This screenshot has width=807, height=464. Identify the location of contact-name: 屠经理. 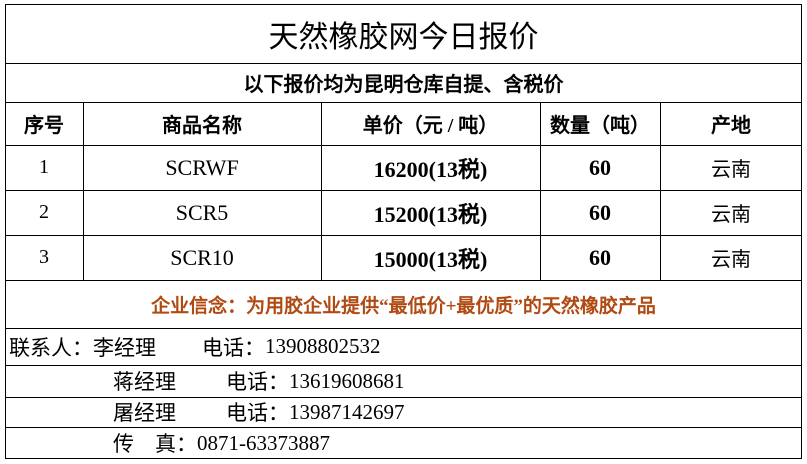
(144, 413).